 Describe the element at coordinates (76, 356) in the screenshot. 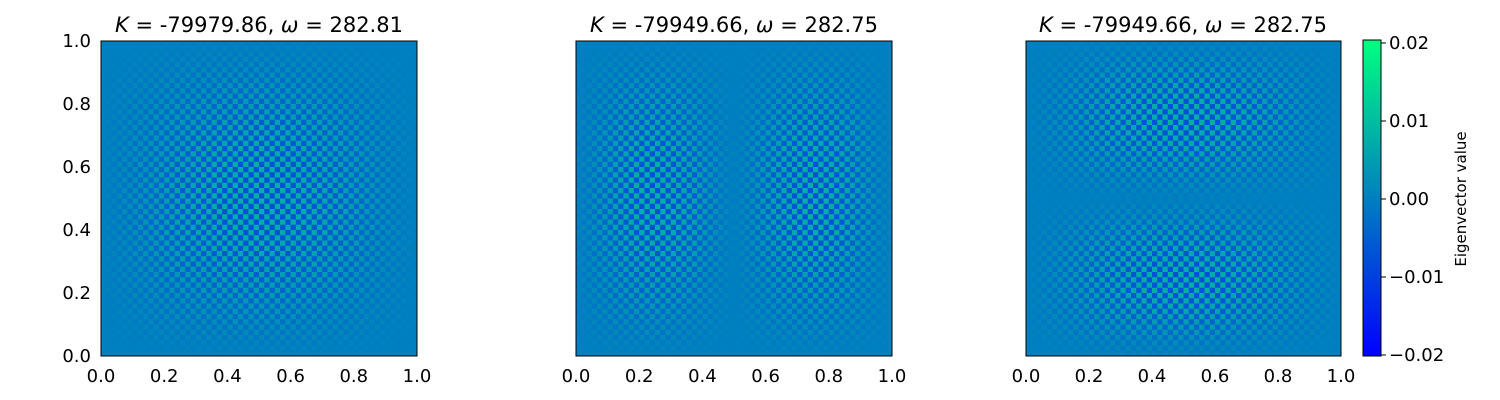

I see `y-tick-label: 0.0` at that location.